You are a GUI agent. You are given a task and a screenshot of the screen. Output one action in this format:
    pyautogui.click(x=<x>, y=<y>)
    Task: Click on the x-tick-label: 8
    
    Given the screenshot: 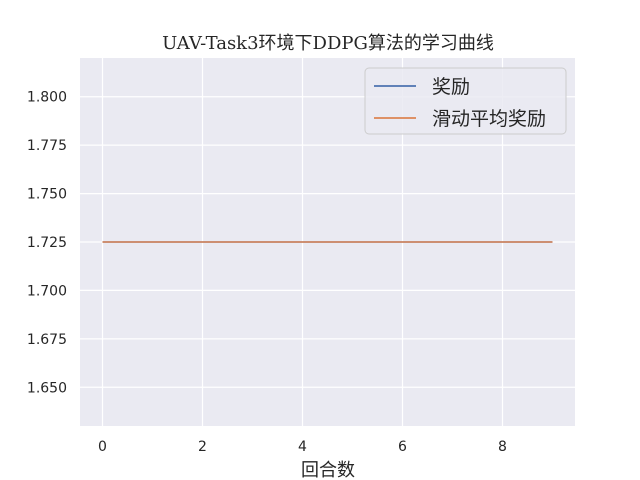 What is the action you would take?
    pyautogui.click(x=502, y=447)
    